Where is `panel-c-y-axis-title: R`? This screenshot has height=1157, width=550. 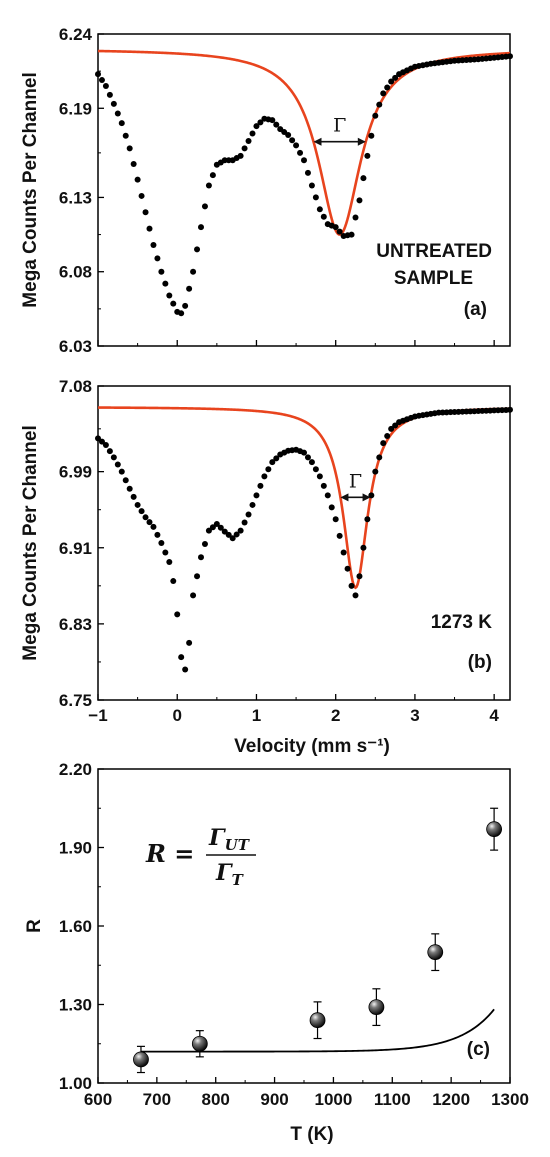
panel-c-y-axis-title: R is located at coordinates (34, 926).